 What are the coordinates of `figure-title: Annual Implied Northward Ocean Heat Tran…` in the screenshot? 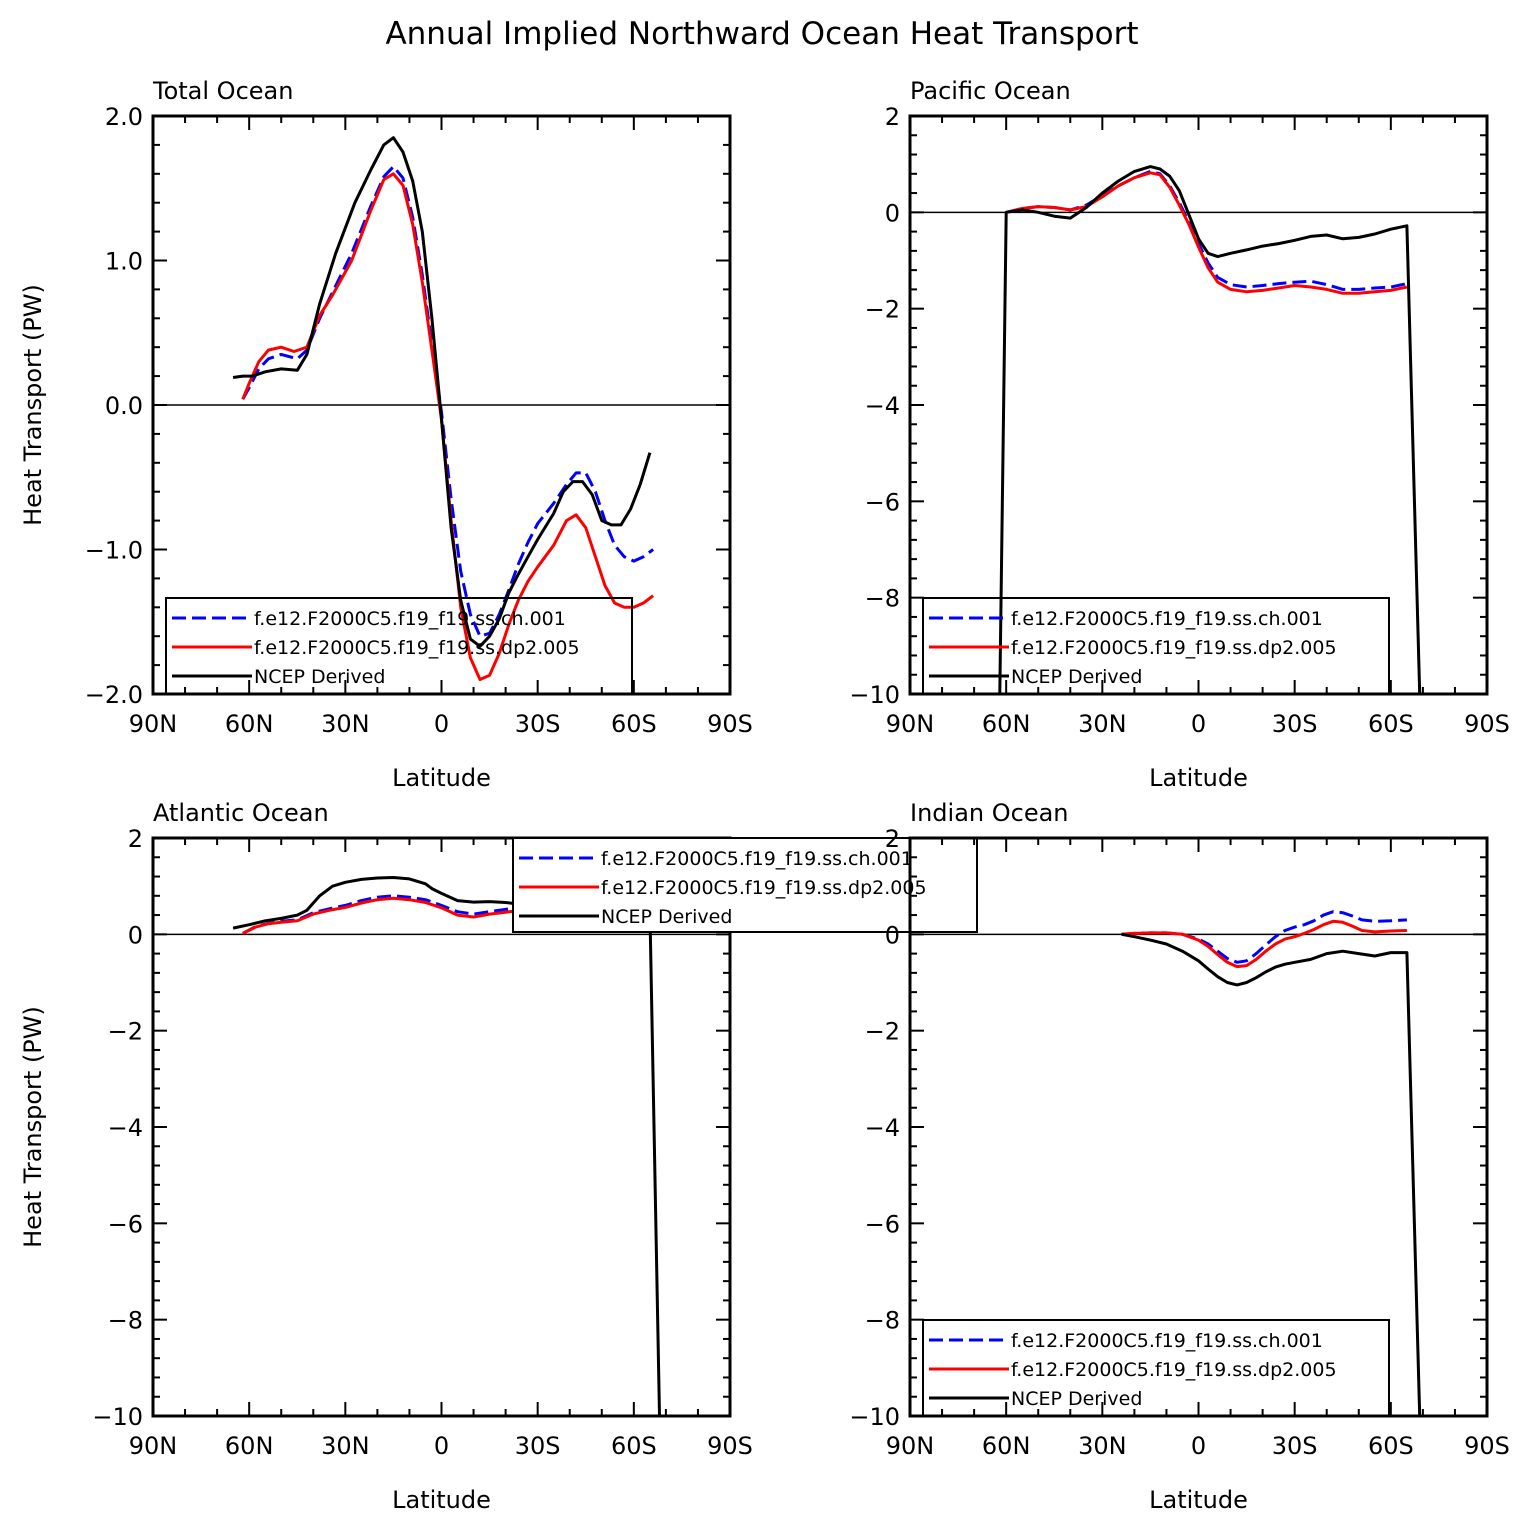 It's located at (761, 34).